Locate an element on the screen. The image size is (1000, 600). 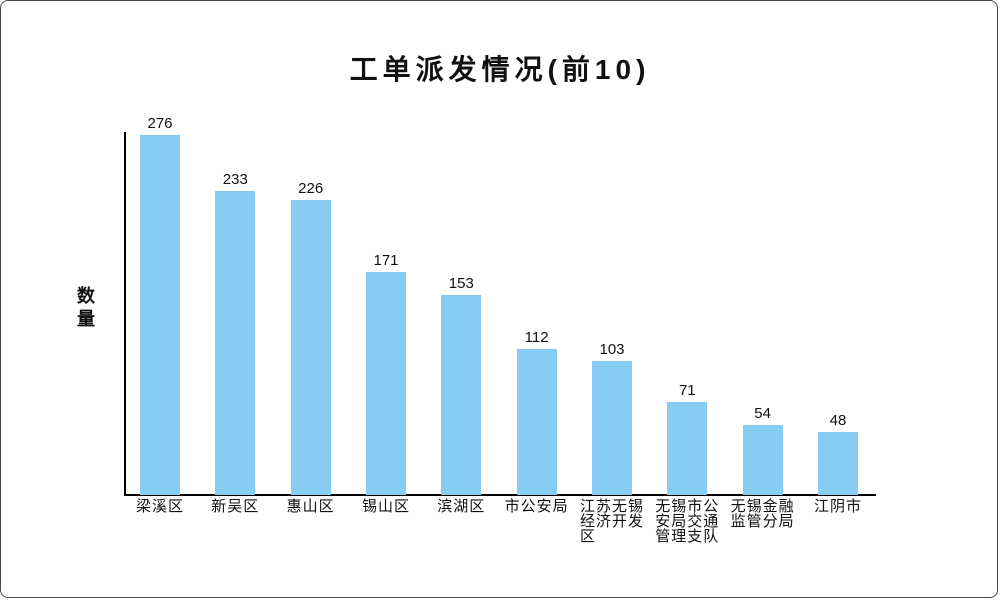
x-tick-label: 市公安局 is located at coordinates (536, 506).